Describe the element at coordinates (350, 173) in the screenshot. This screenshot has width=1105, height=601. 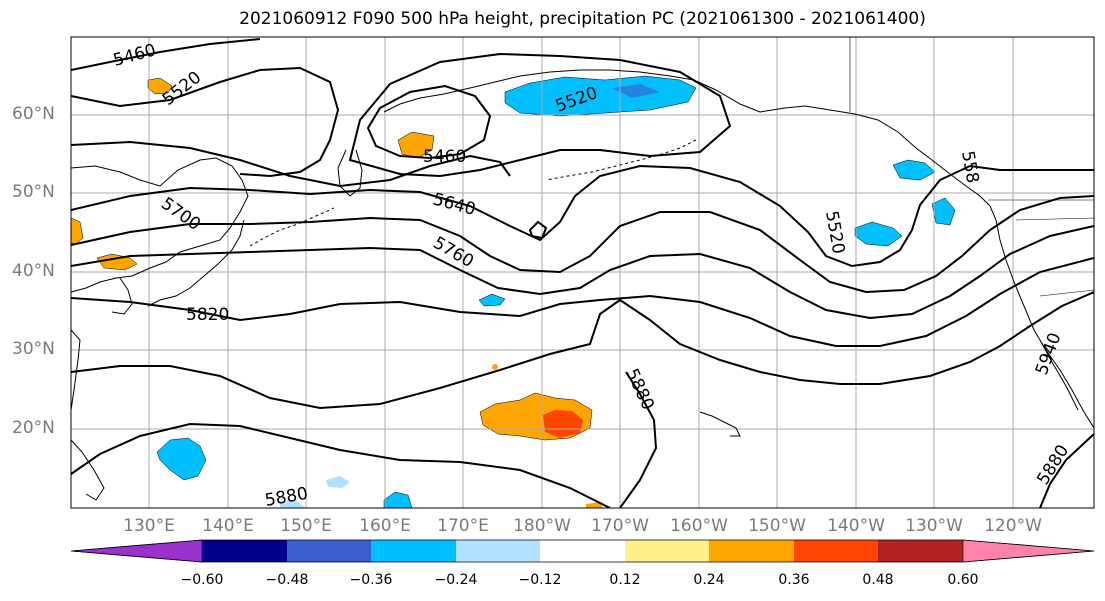
I see `coastline-kamchatka` at that location.